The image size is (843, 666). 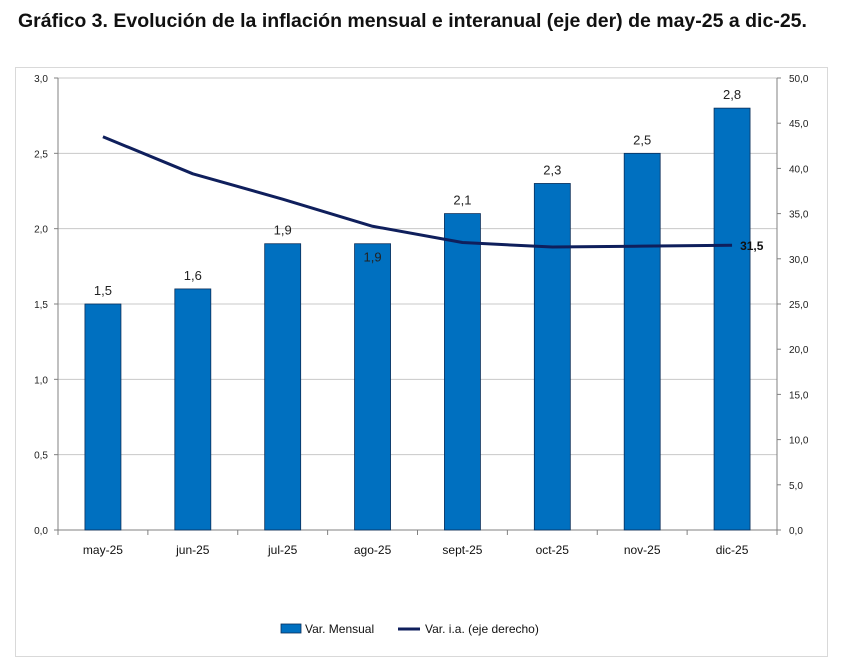 I want to click on x-tick-label: ago-25, so click(x=373, y=550).